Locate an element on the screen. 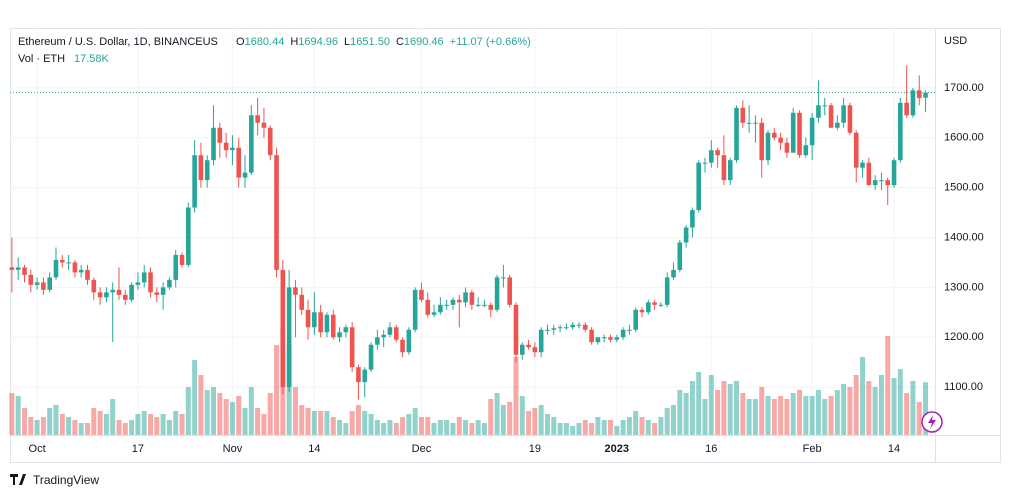 The width and height of the screenshot is (1012, 503). brand: TradingView is located at coordinates (54, 480).